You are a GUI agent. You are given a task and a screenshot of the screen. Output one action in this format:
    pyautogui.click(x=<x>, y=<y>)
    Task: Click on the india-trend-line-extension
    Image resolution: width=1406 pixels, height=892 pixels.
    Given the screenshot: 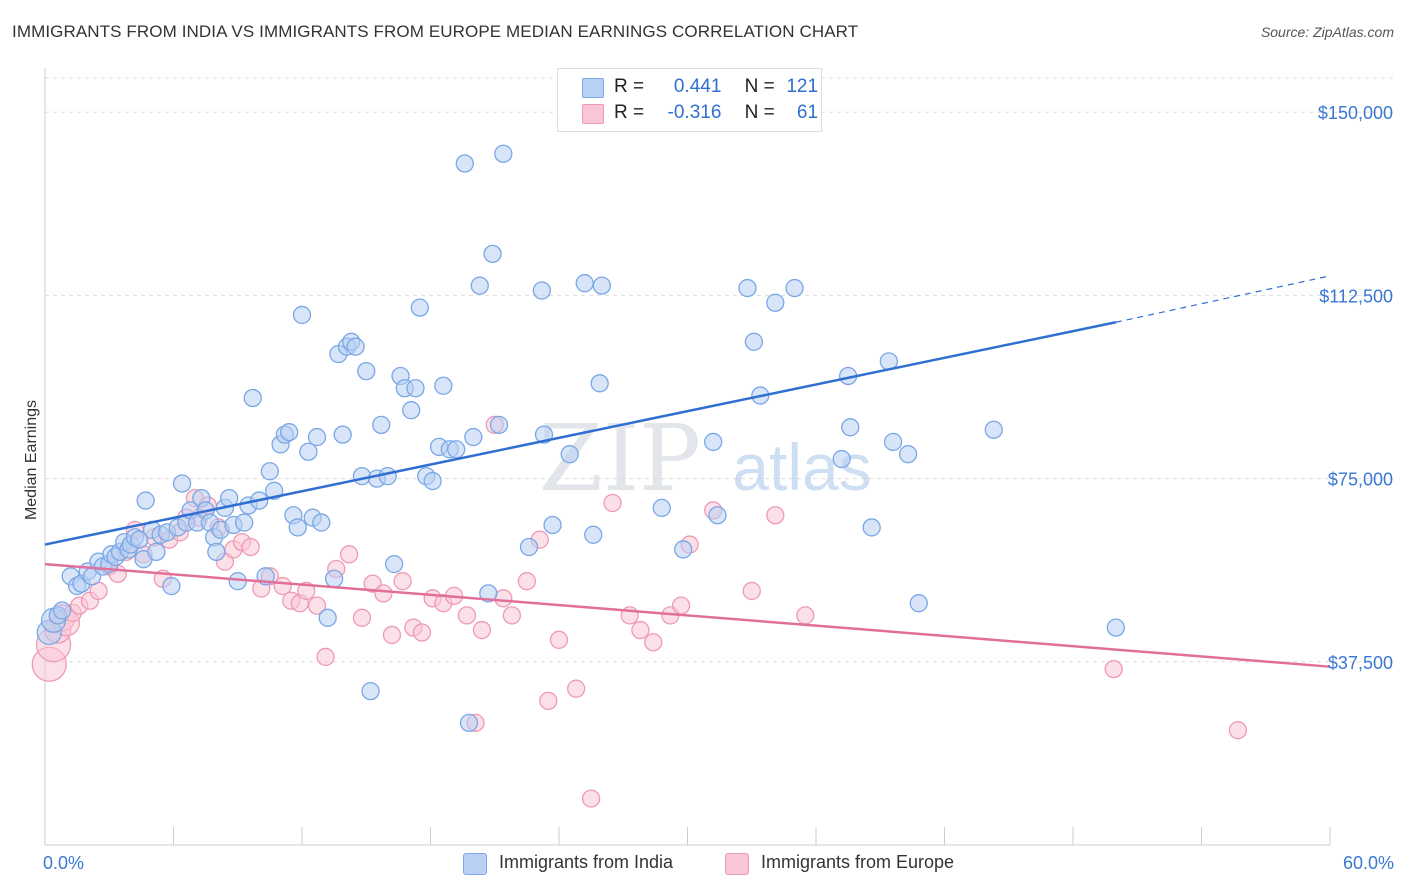 What is the action you would take?
    pyautogui.click(x=1223, y=299)
    